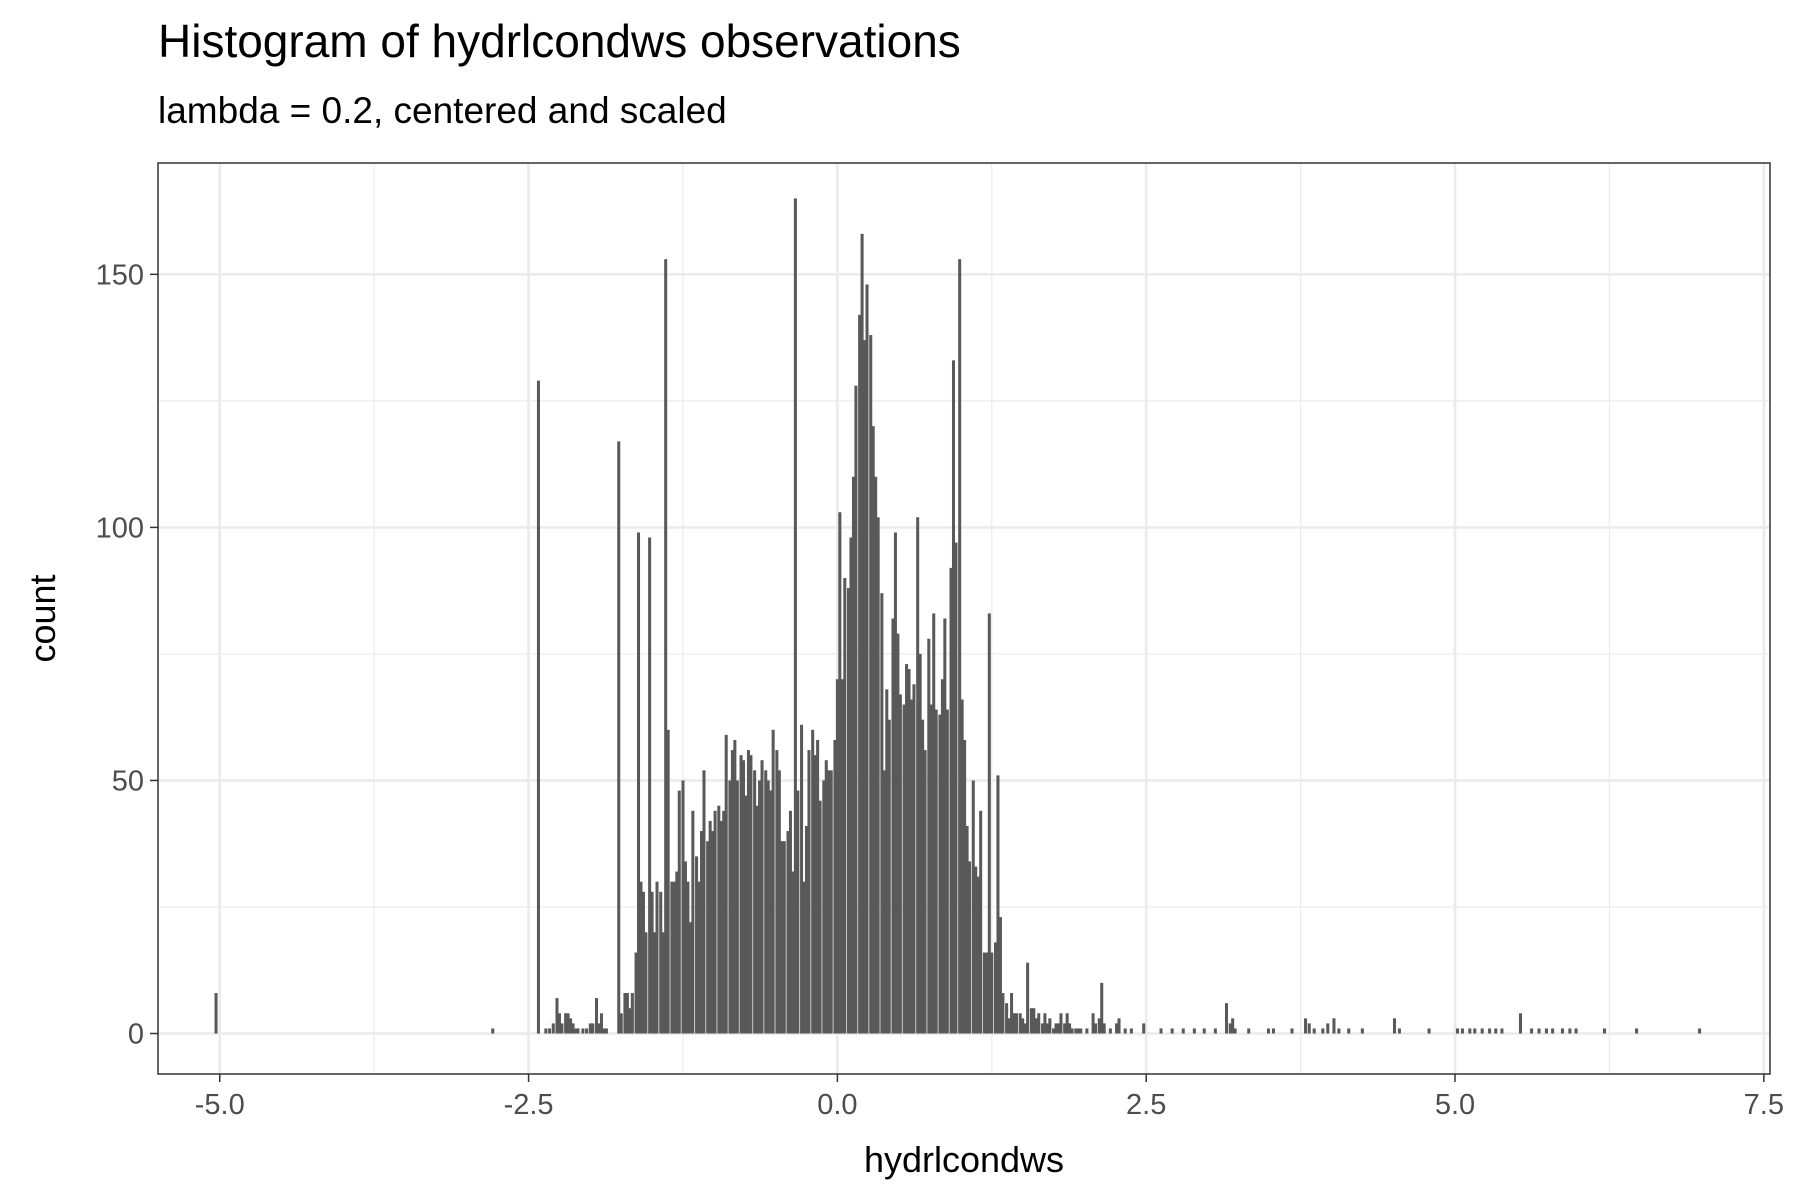  Describe the element at coordinates (136, 1035) in the screenshot. I see `y-tick-label: 0` at that location.